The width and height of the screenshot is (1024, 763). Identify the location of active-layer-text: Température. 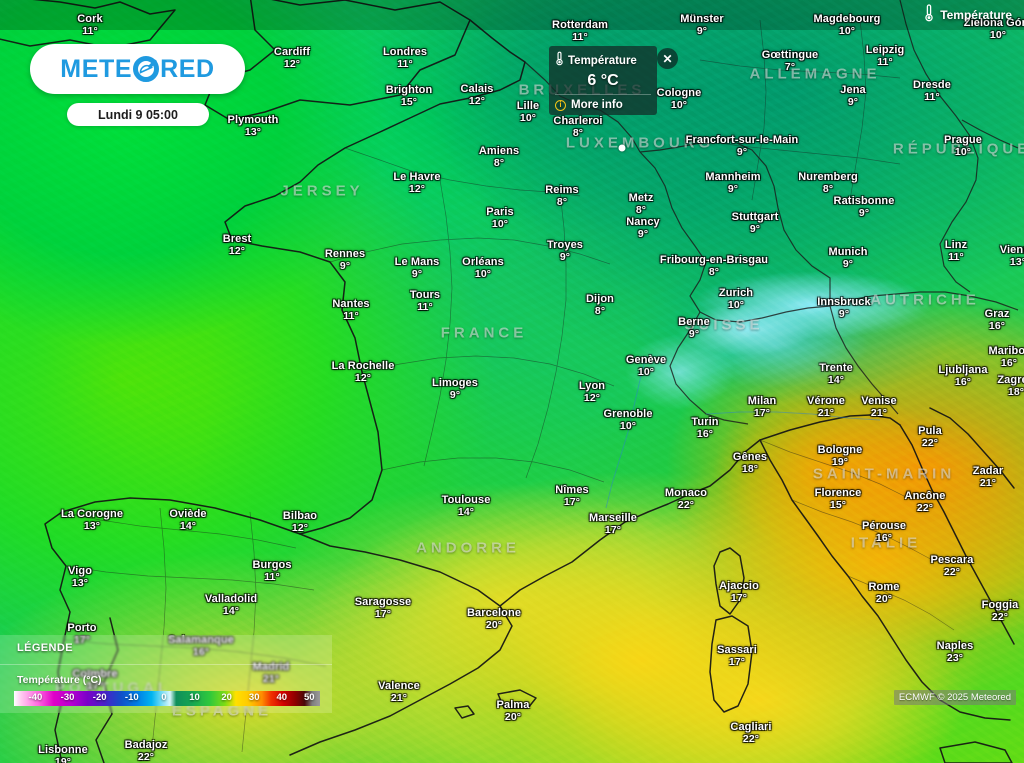
(976, 14).